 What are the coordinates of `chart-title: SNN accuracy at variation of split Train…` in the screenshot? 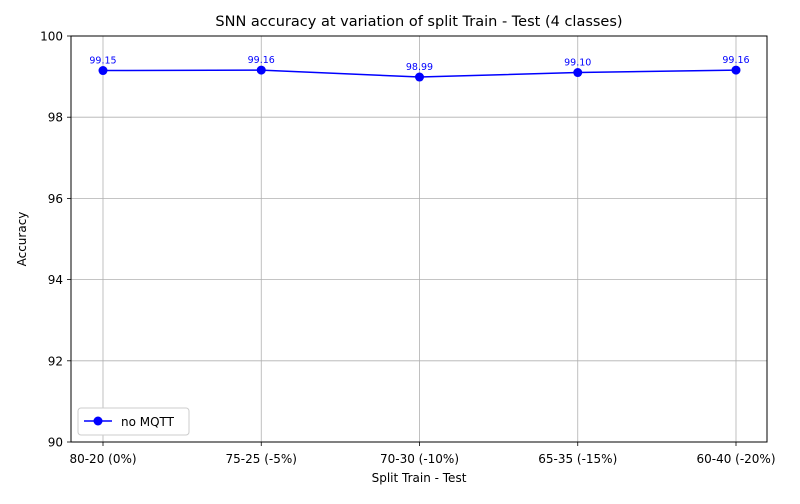 It's located at (418, 22).